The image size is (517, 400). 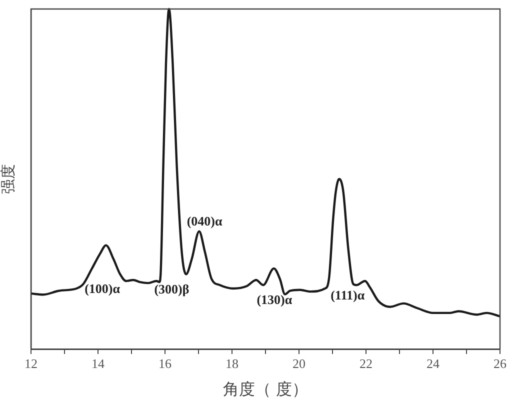 What do you see at coordinates (172, 289) in the screenshot?
I see `annotation: (300)β` at bounding box center [172, 289].